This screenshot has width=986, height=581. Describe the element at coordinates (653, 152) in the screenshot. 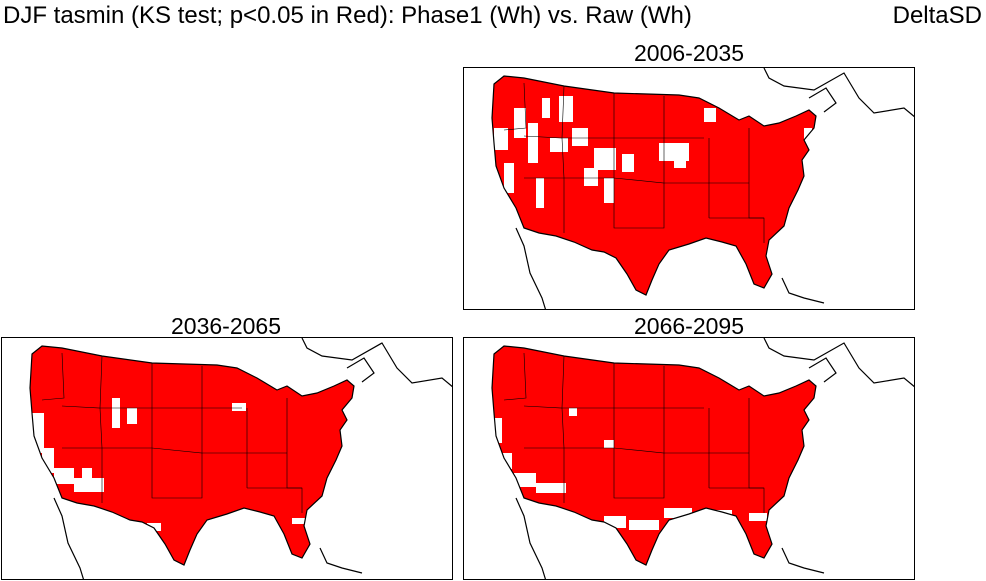

I see `non-significant-patches` at that location.